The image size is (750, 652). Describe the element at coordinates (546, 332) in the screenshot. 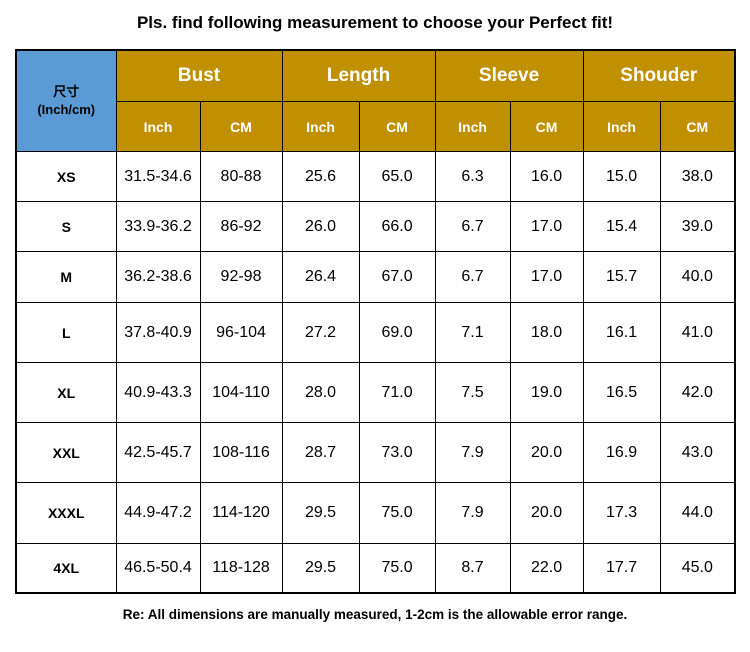

I see `measurement-cell: 18.0` at that location.